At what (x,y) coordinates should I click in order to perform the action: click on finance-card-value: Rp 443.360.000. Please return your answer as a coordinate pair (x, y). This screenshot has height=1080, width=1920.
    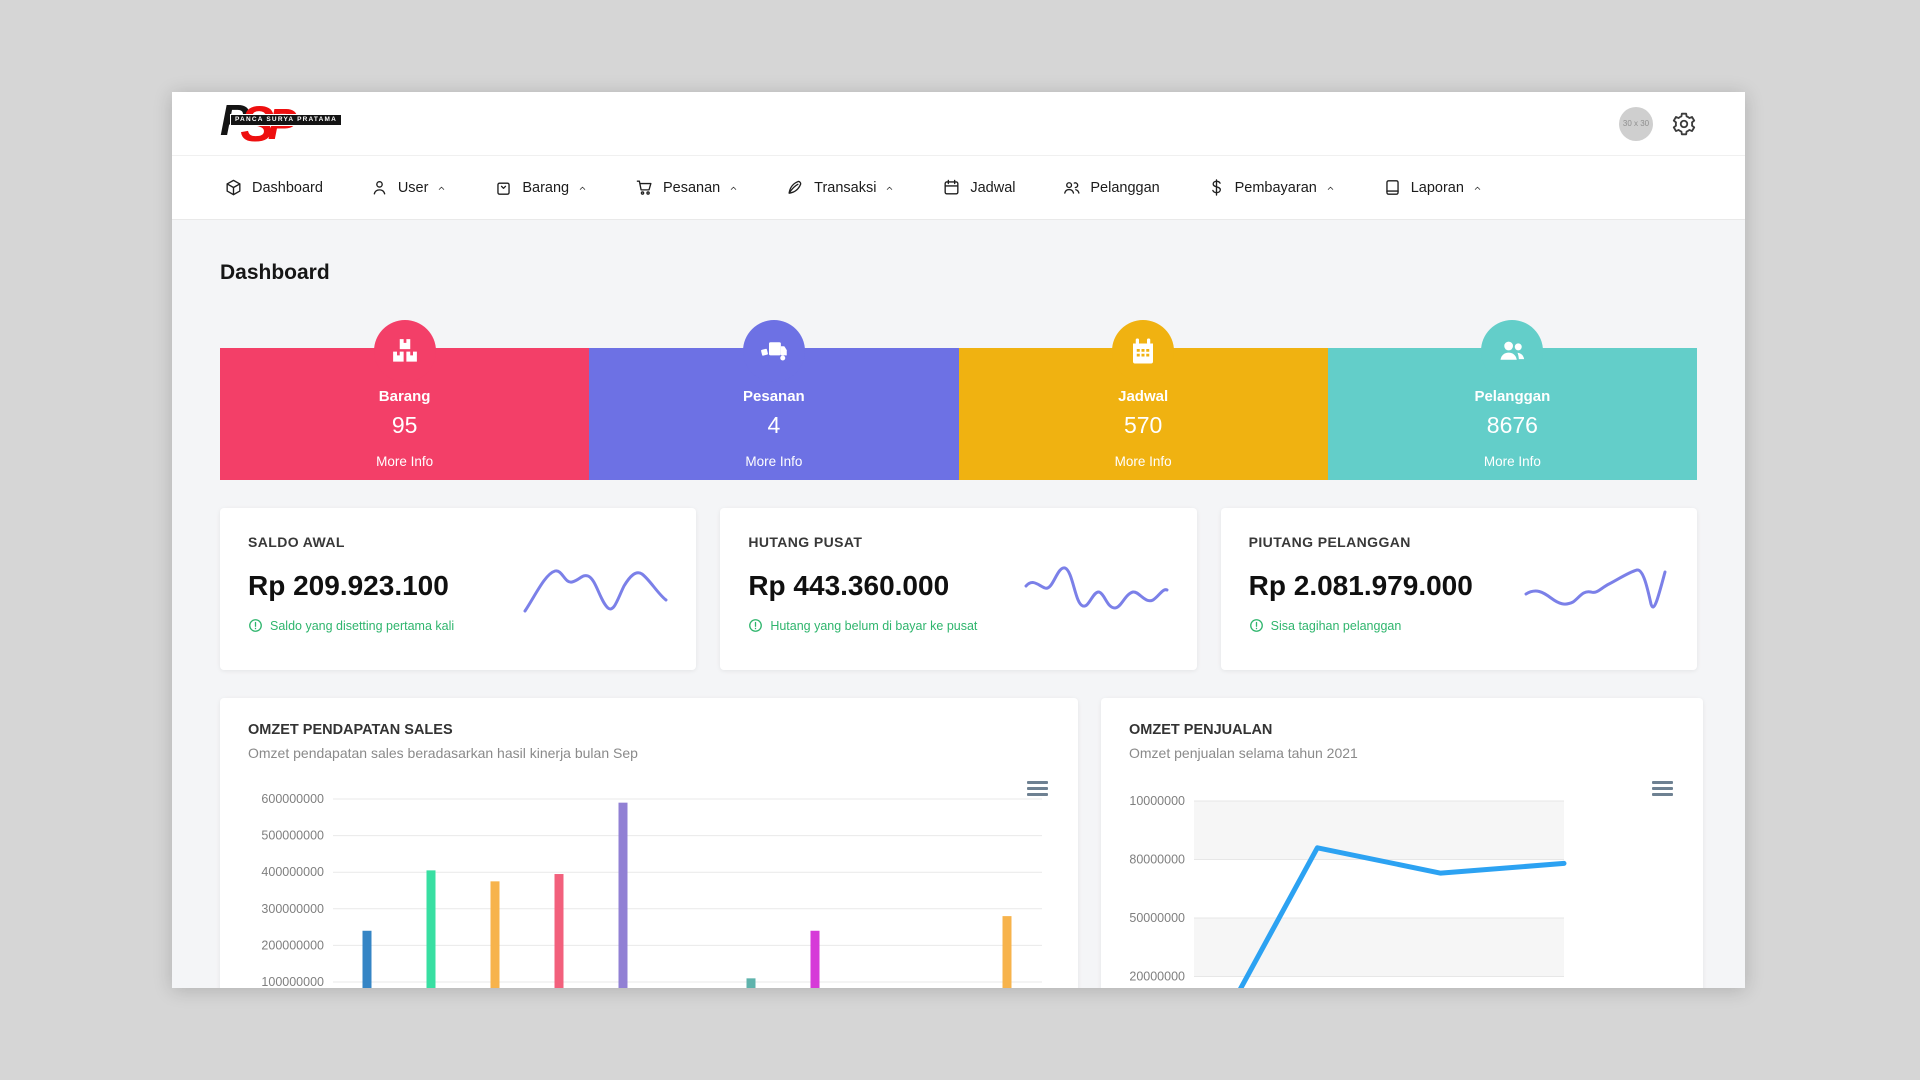
    Looking at the image, I should click on (849, 585).